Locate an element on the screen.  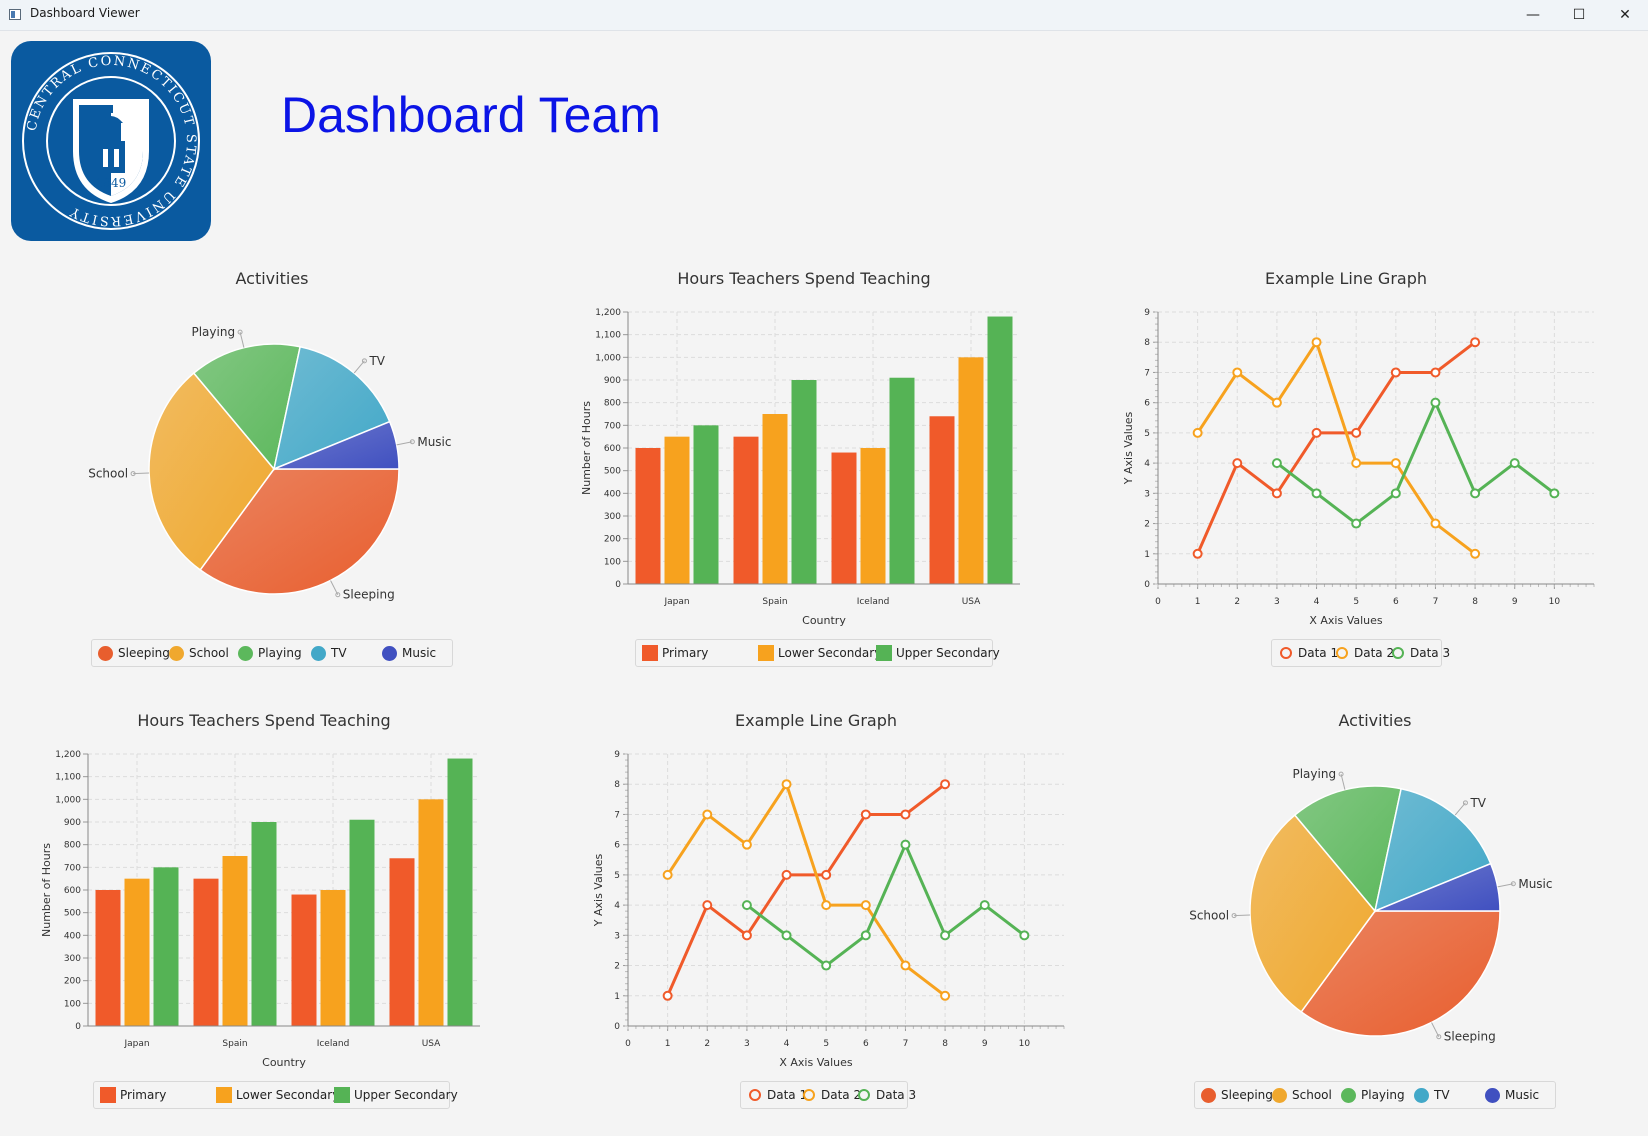
bar-ytick-label: 600 is located at coordinates (612, 449).